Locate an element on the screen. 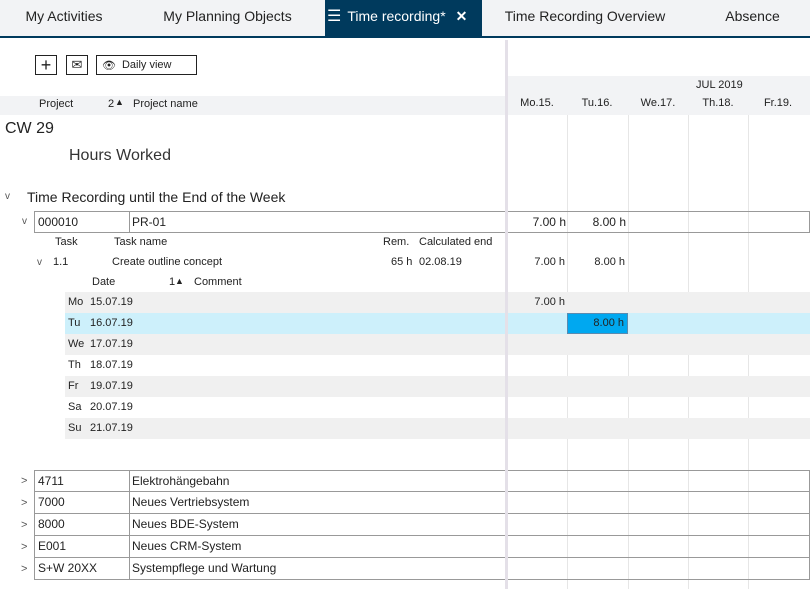 The width and height of the screenshot is (810, 589). date: 21.07.19 is located at coordinates (111, 428).